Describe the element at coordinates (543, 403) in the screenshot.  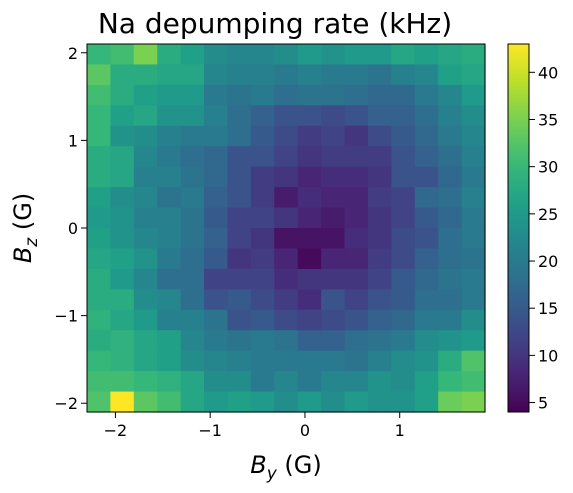
I see `colorbar-tick-label: 5` at that location.